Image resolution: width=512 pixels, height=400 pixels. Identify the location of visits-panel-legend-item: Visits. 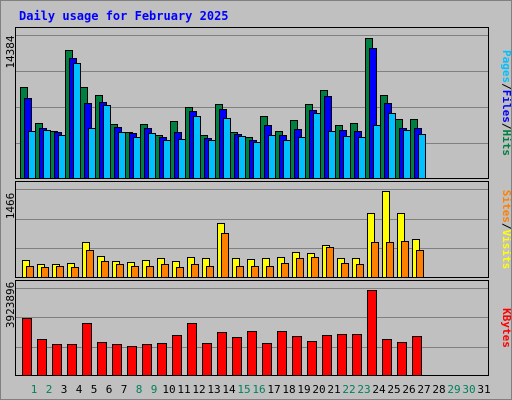
(506, 250).